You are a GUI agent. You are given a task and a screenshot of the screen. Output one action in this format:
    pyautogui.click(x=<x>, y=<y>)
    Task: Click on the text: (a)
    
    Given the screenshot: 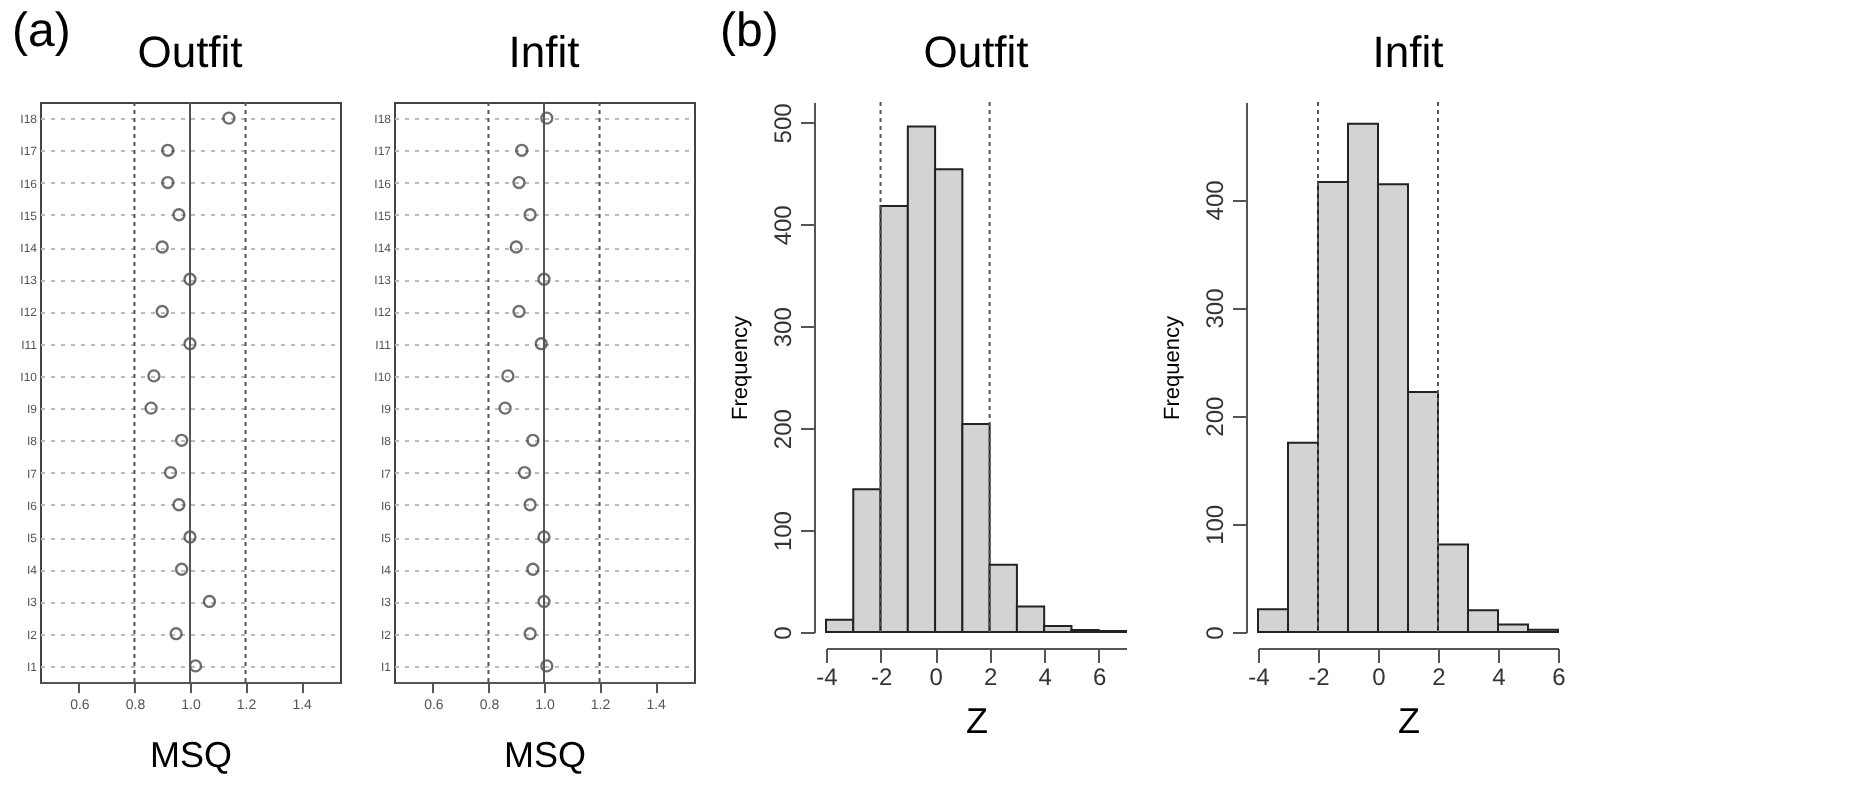 What is the action you would take?
    pyautogui.click(x=41, y=32)
    